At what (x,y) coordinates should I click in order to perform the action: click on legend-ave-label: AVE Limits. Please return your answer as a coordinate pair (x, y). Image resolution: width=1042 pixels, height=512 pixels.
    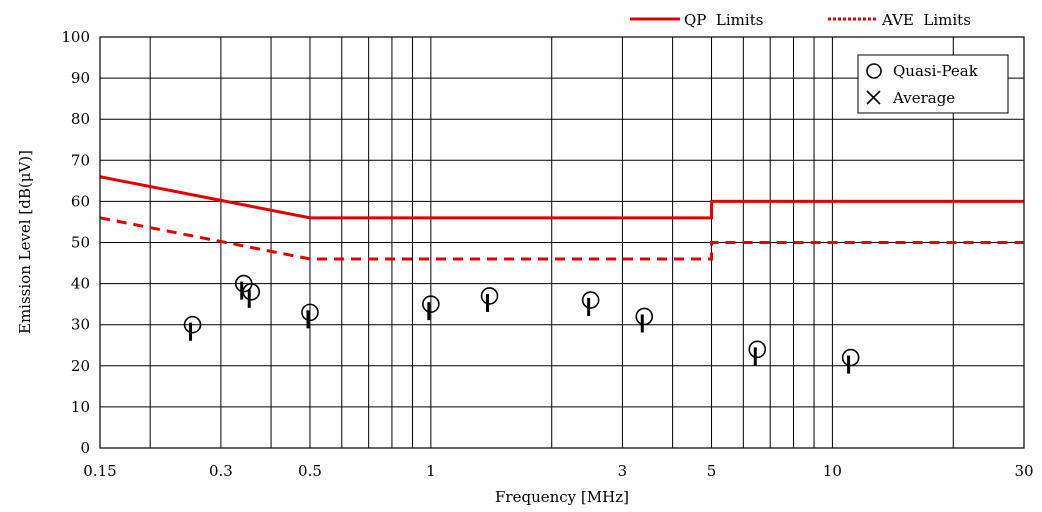
    Looking at the image, I should click on (926, 20).